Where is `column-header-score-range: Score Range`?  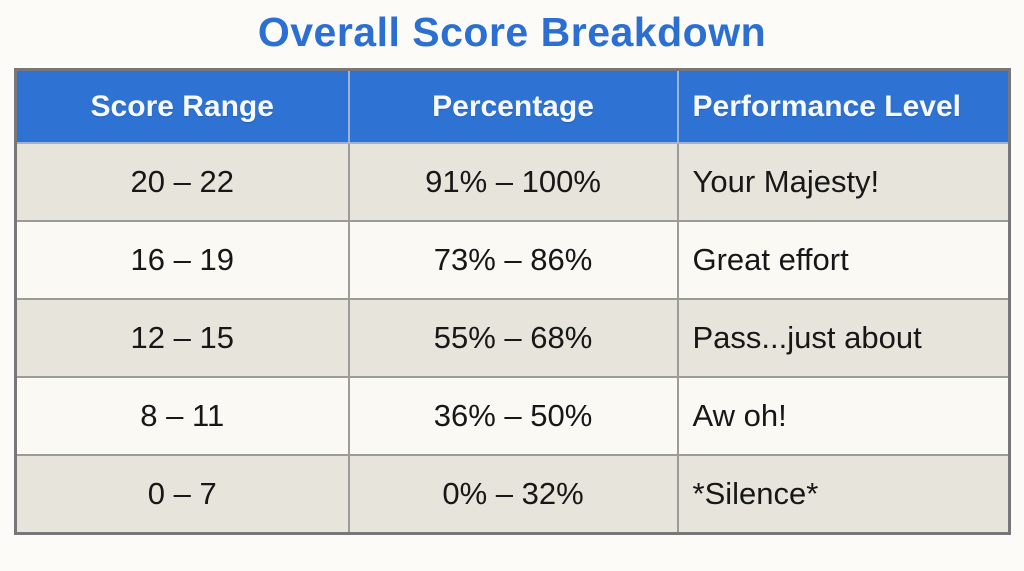 column-header-score-range: Score Range is located at coordinates (182, 106).